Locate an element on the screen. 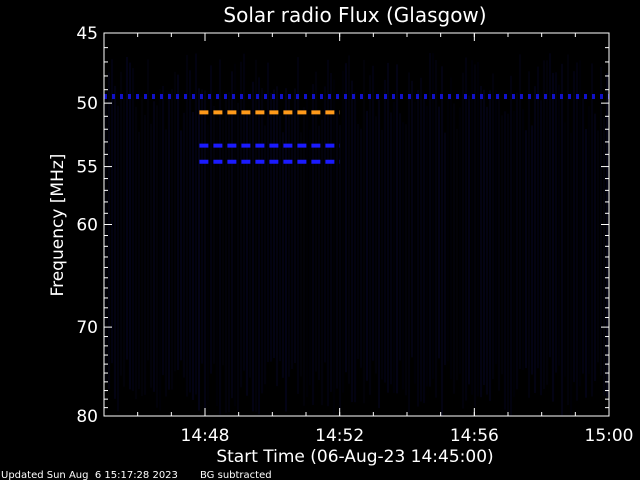 The height and width of the screenshot is (480, 640). y-tick-label: 50 is located at coordinates (87, 104).